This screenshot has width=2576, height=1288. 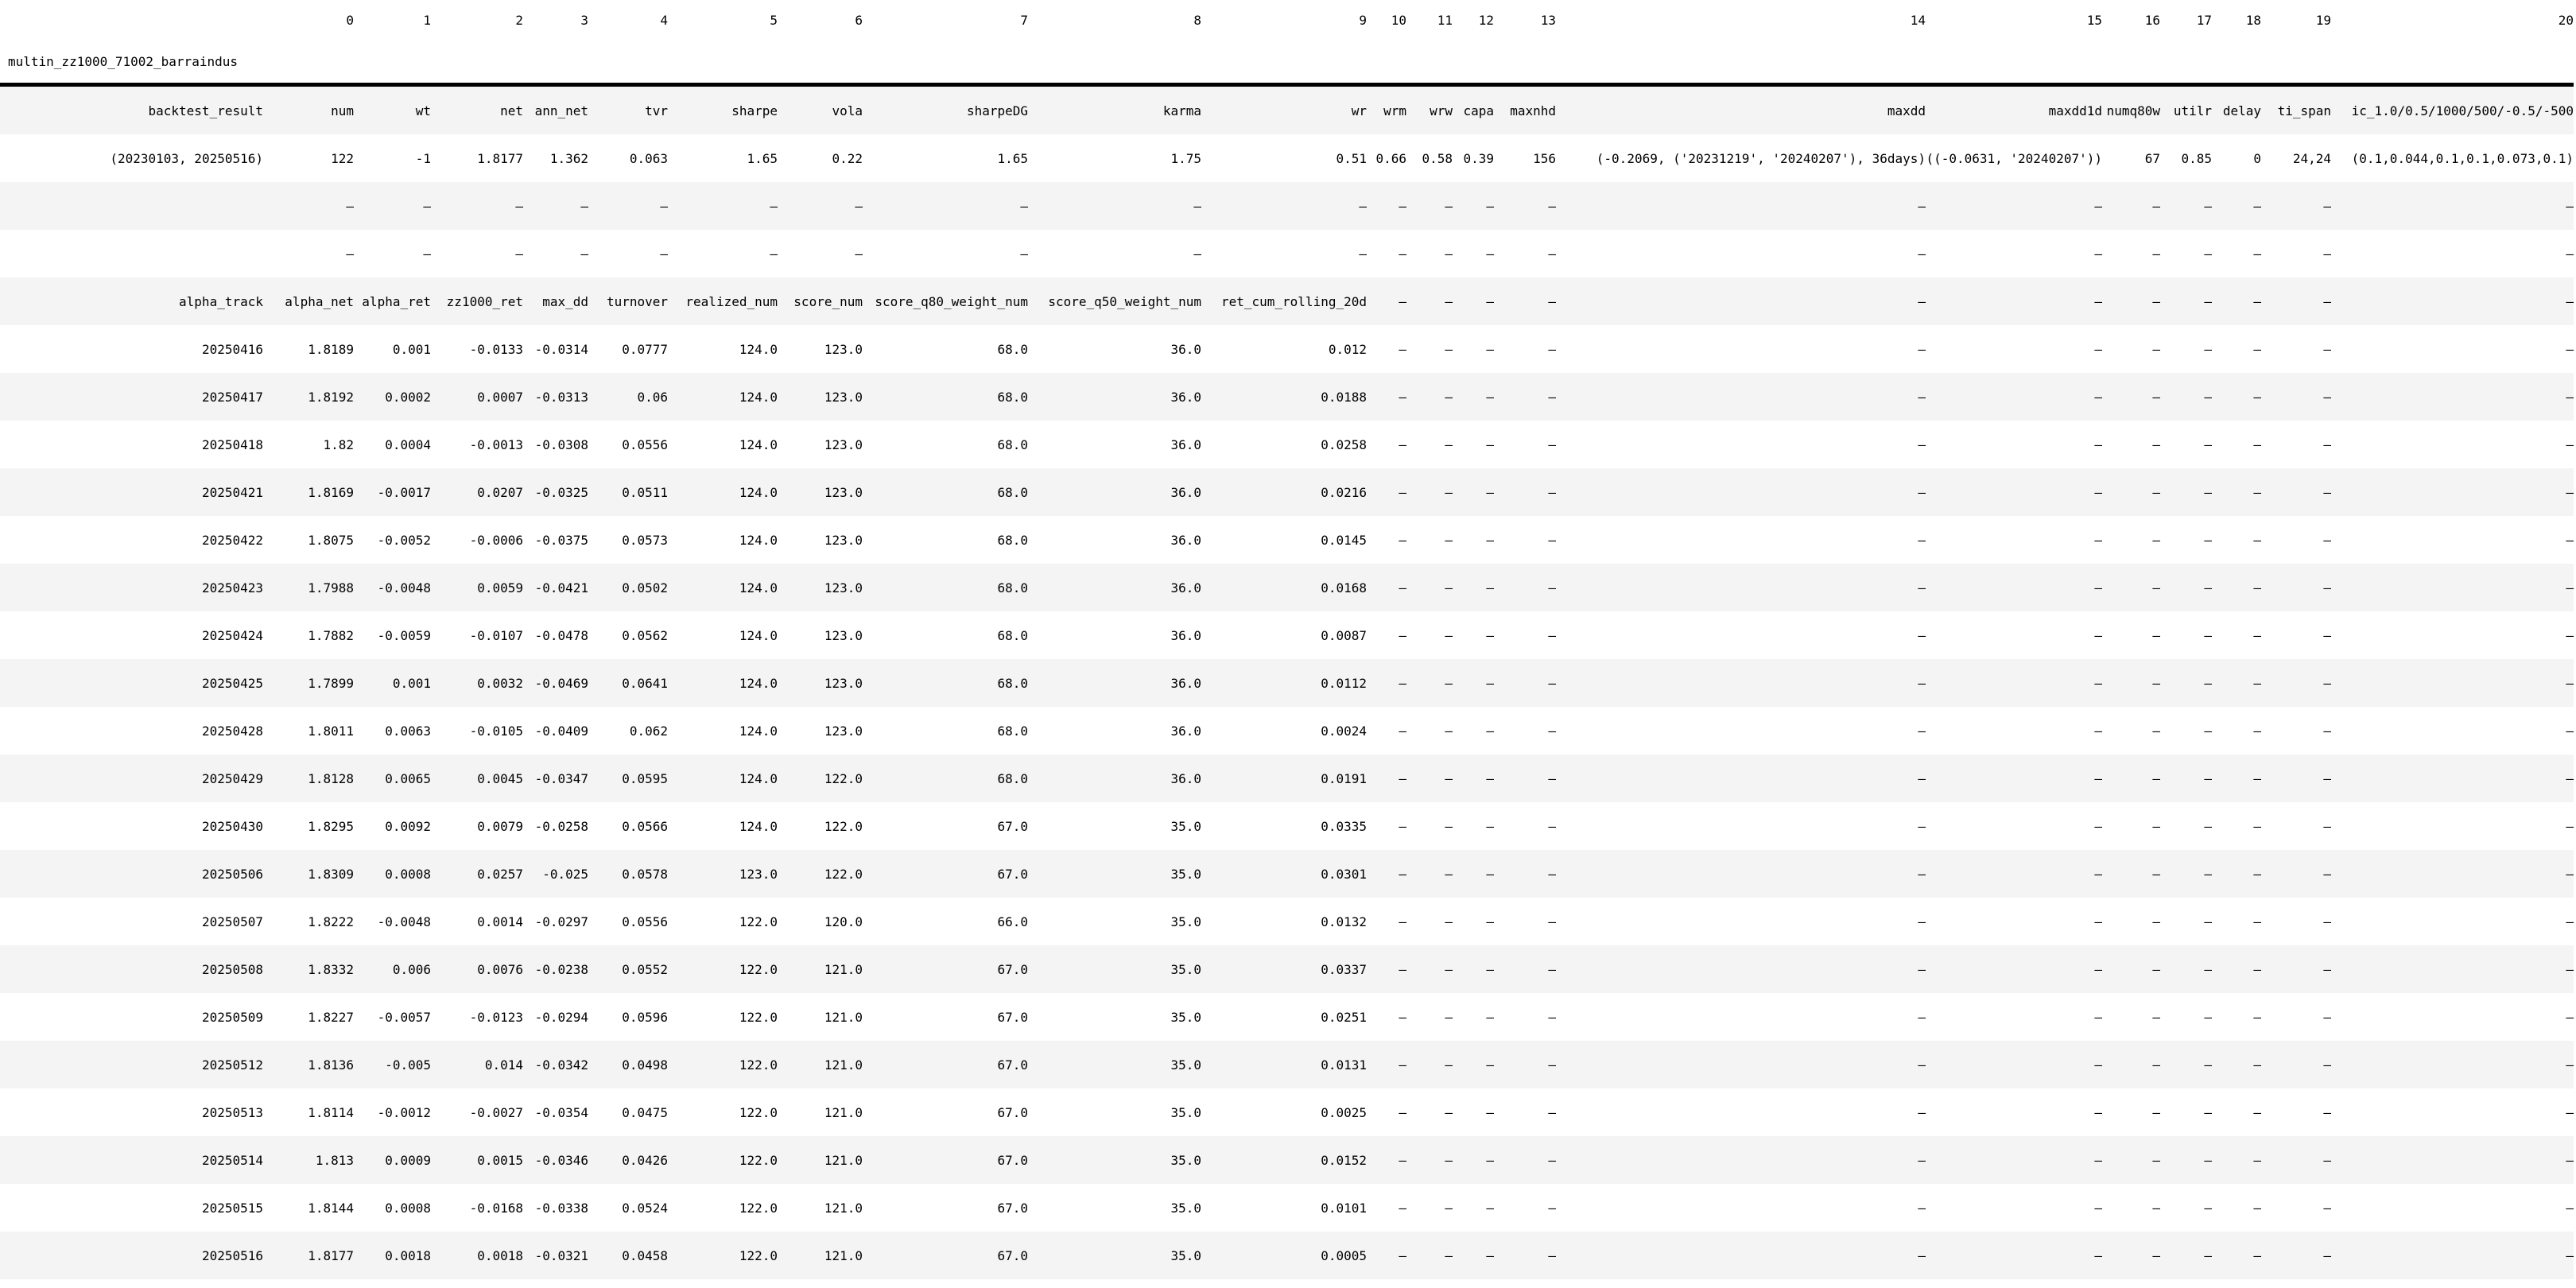 I want to click on cell: 36.0, so click(x=1115, y=587).